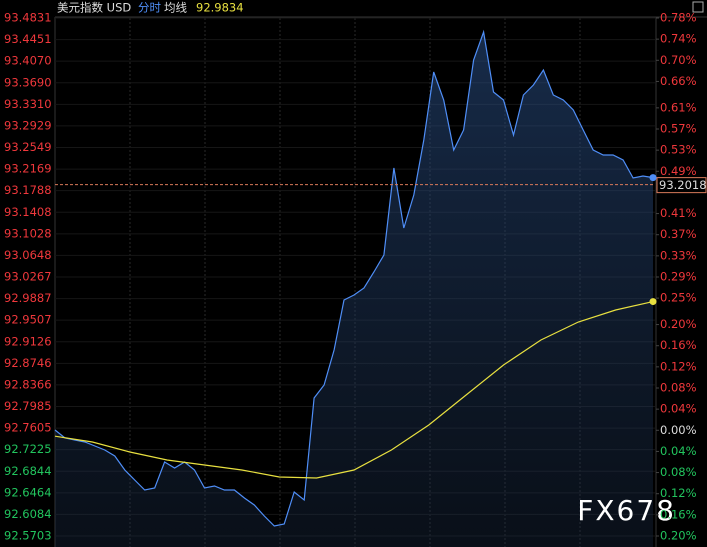 The height and width of the screenshot is (547, 707). I want to click on legend-average: 均线, so click(175, 8).